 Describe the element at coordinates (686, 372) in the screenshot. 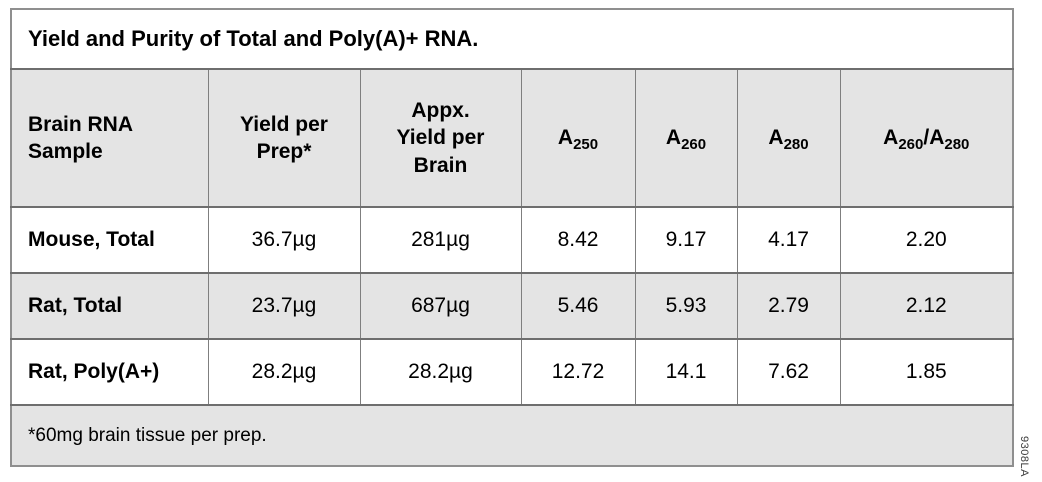

I see `cell-a260: 14.1` at that location.